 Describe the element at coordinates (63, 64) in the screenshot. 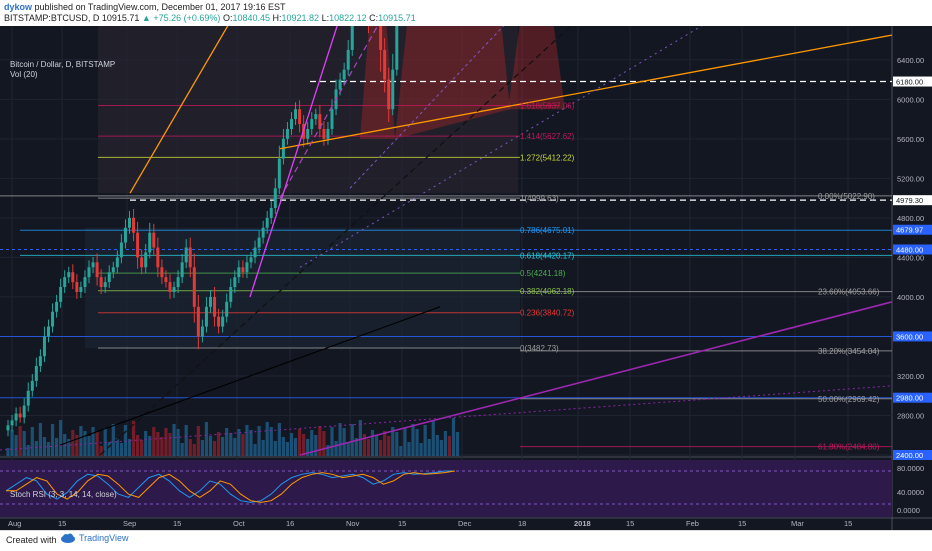

I see `symbol-title: Bitcoin / Dollar, D, BITSTAMP` at that location.